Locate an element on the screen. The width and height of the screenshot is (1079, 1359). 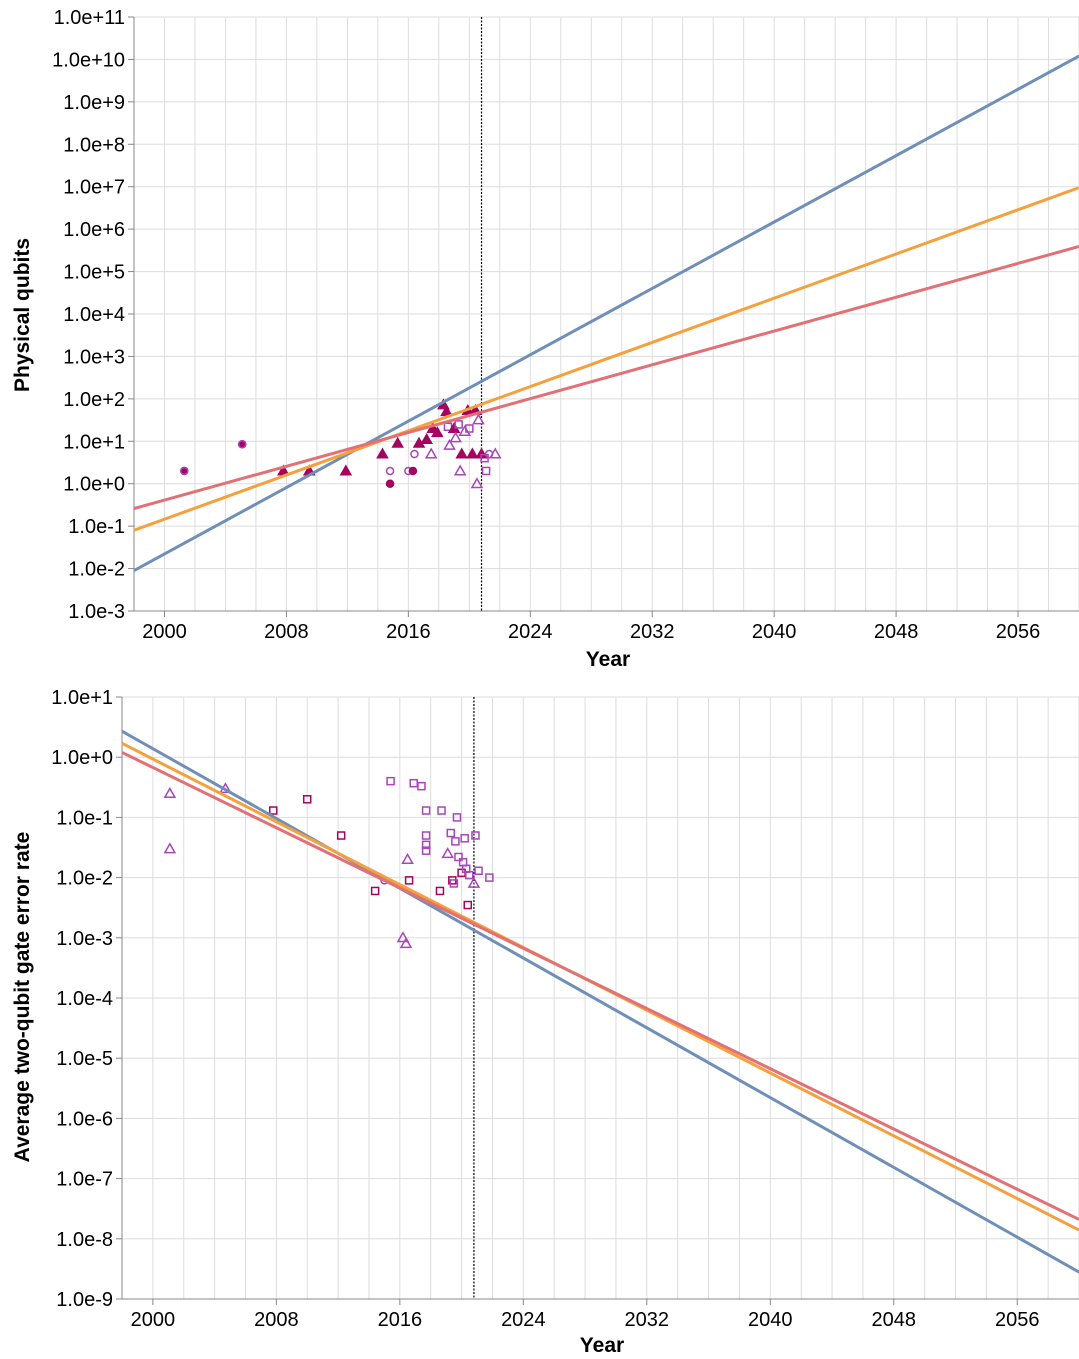
y-tick-label: 1.0e-7 is located at coordinates (84, 1180).